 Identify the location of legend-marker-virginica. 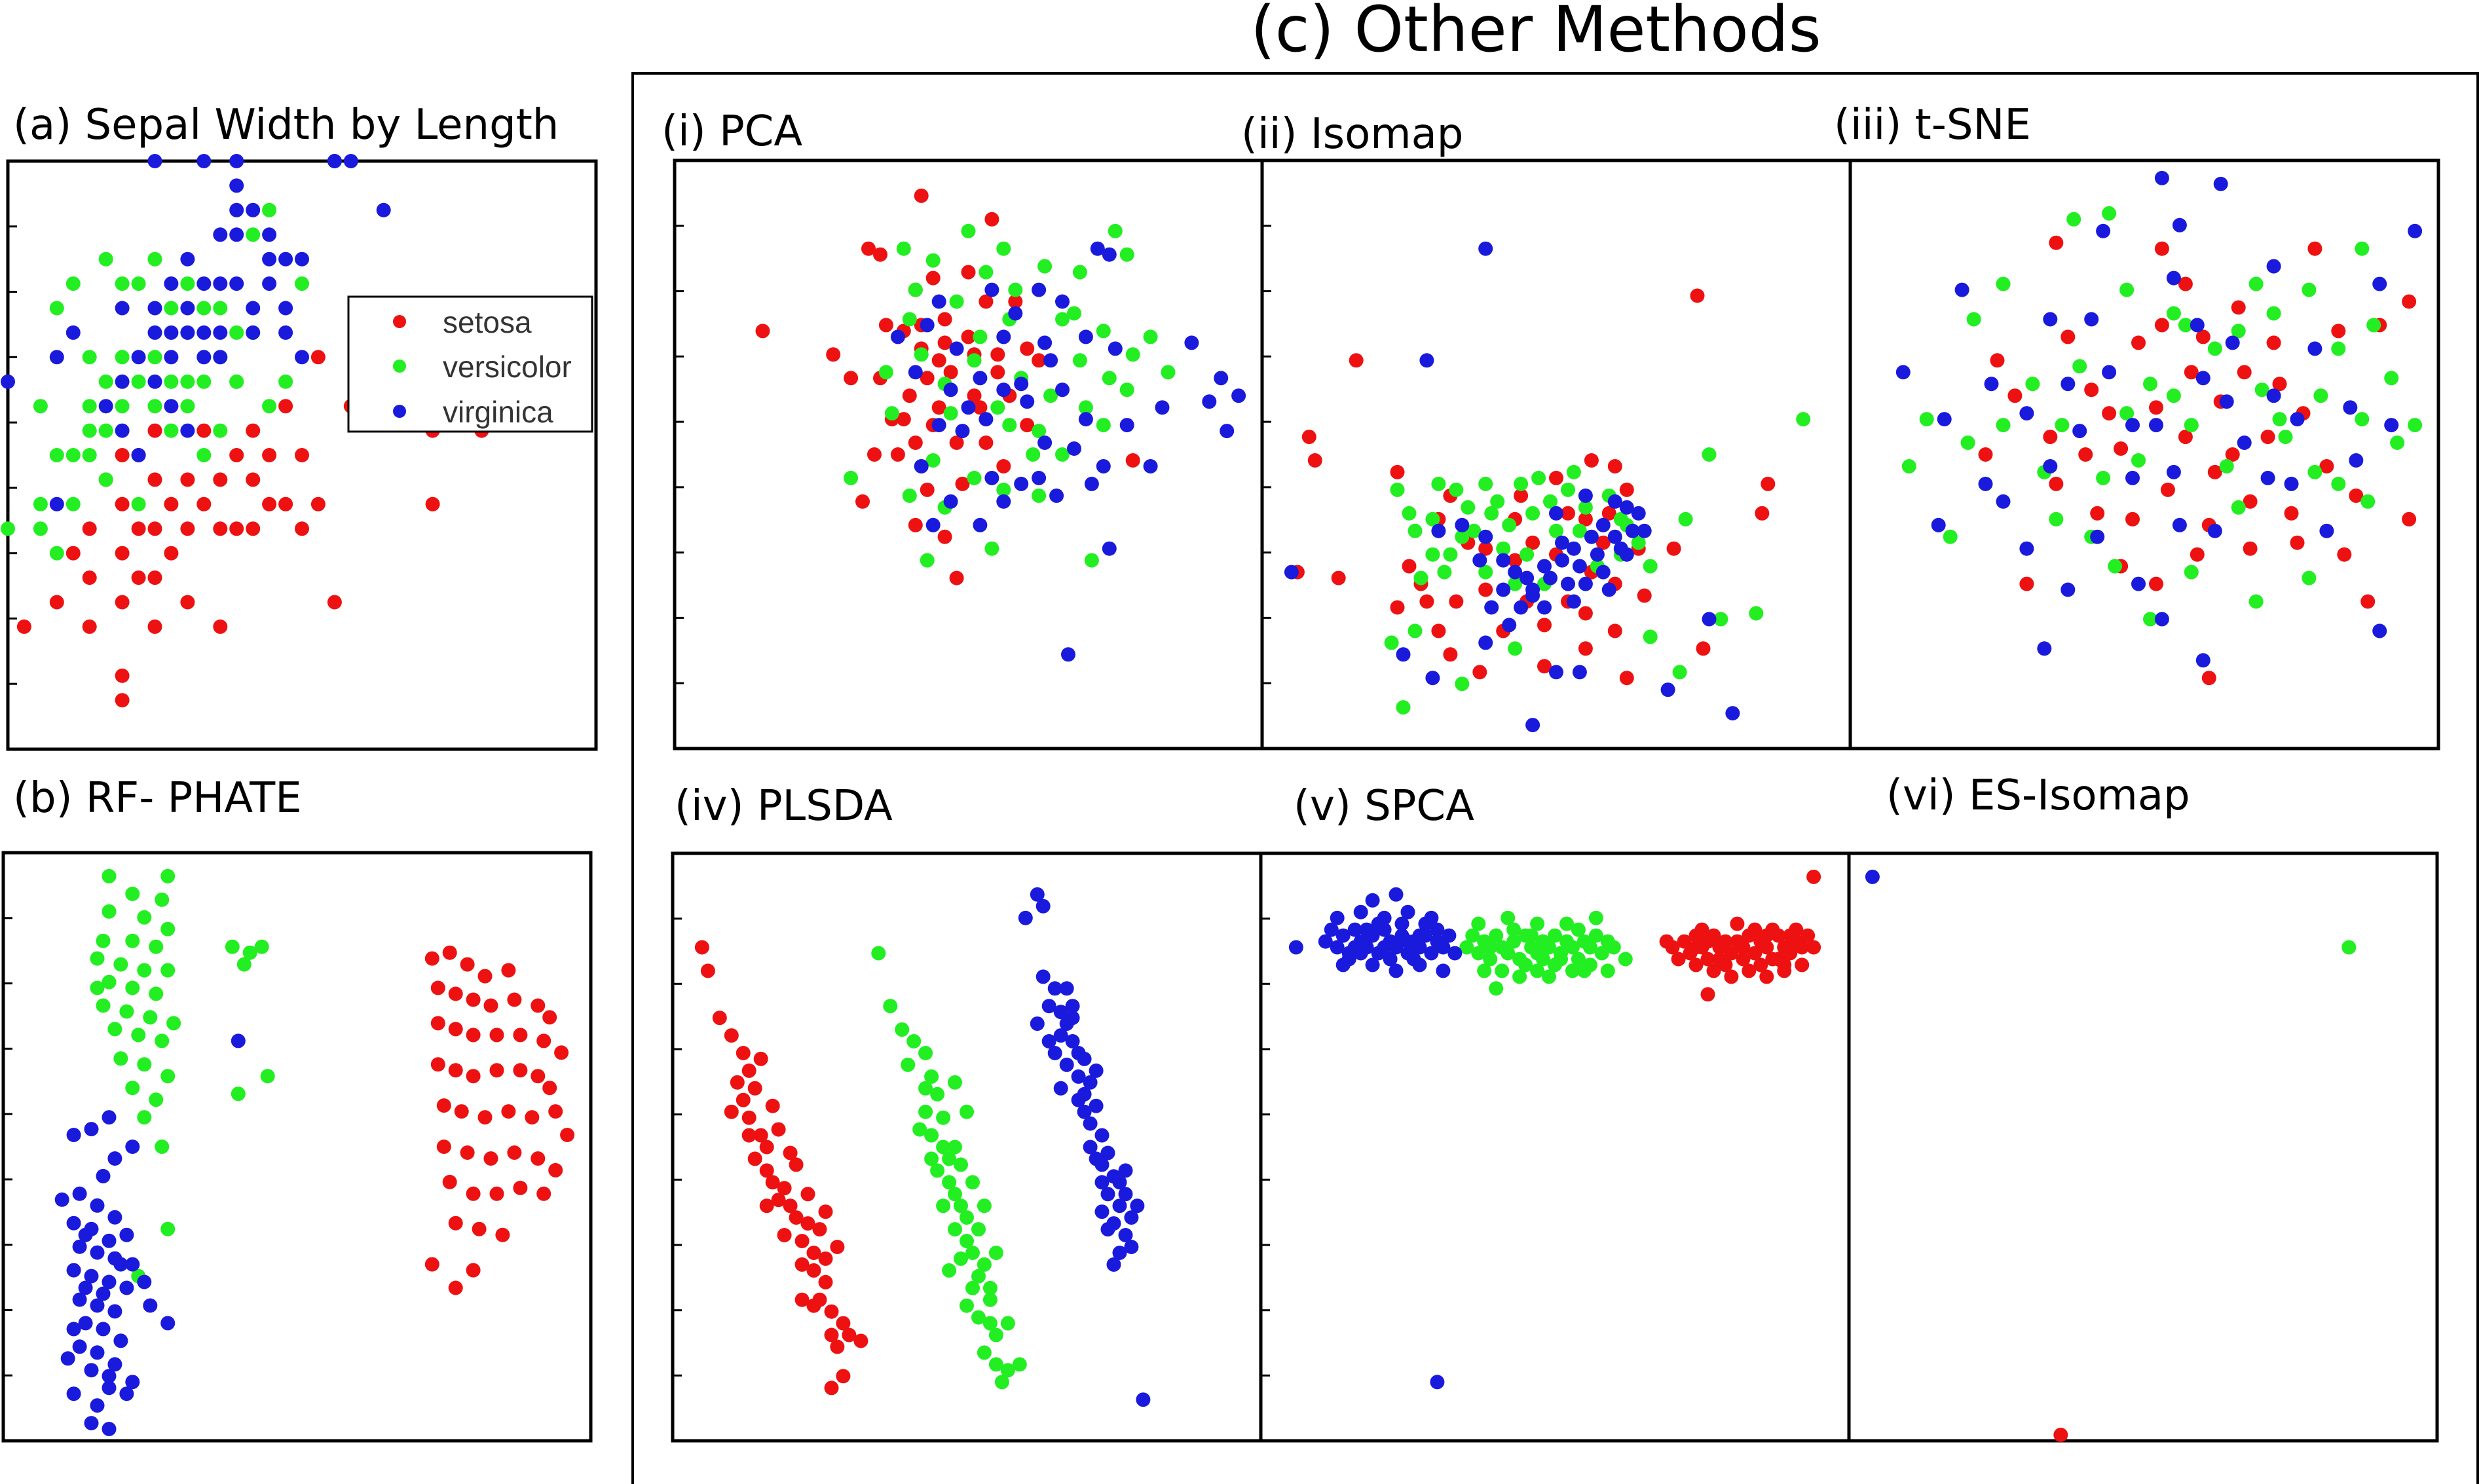
(399, 411).